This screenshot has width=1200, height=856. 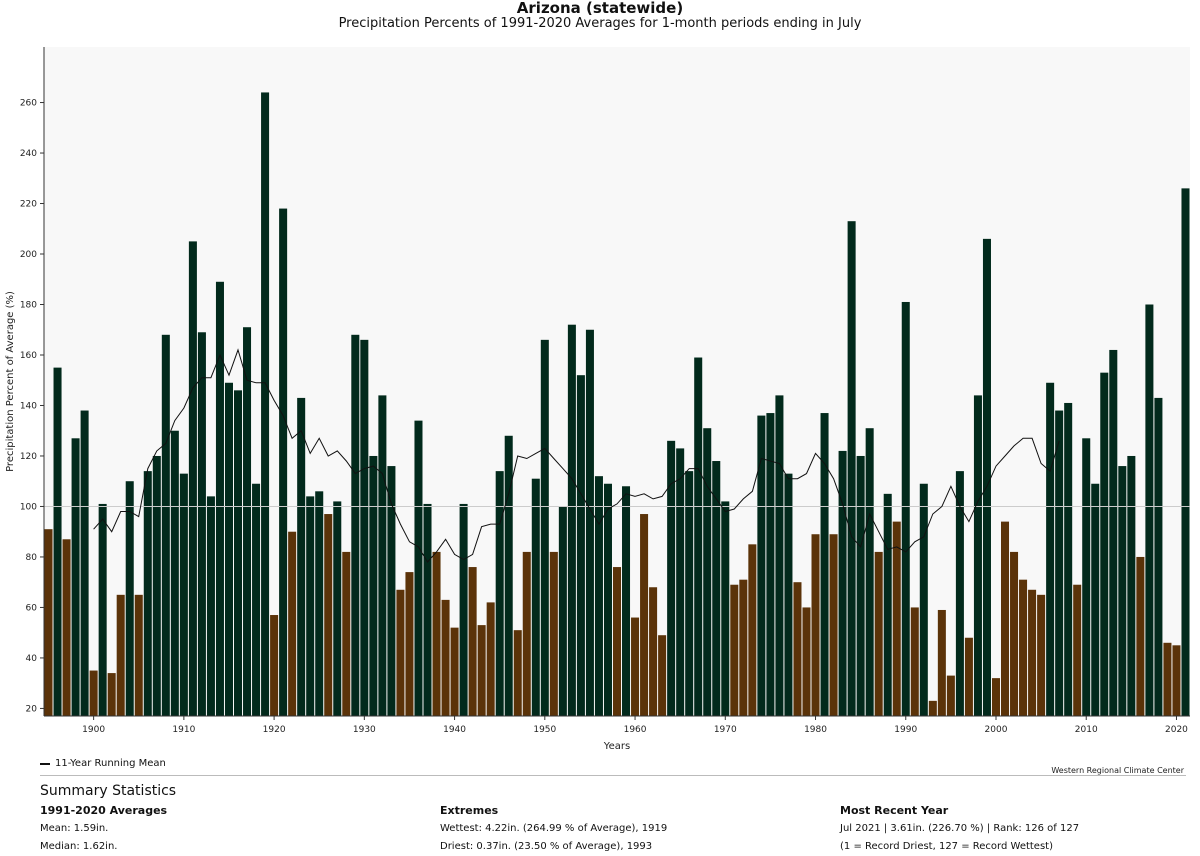 I want to click on bar-1977, so click(x=788, y=594).